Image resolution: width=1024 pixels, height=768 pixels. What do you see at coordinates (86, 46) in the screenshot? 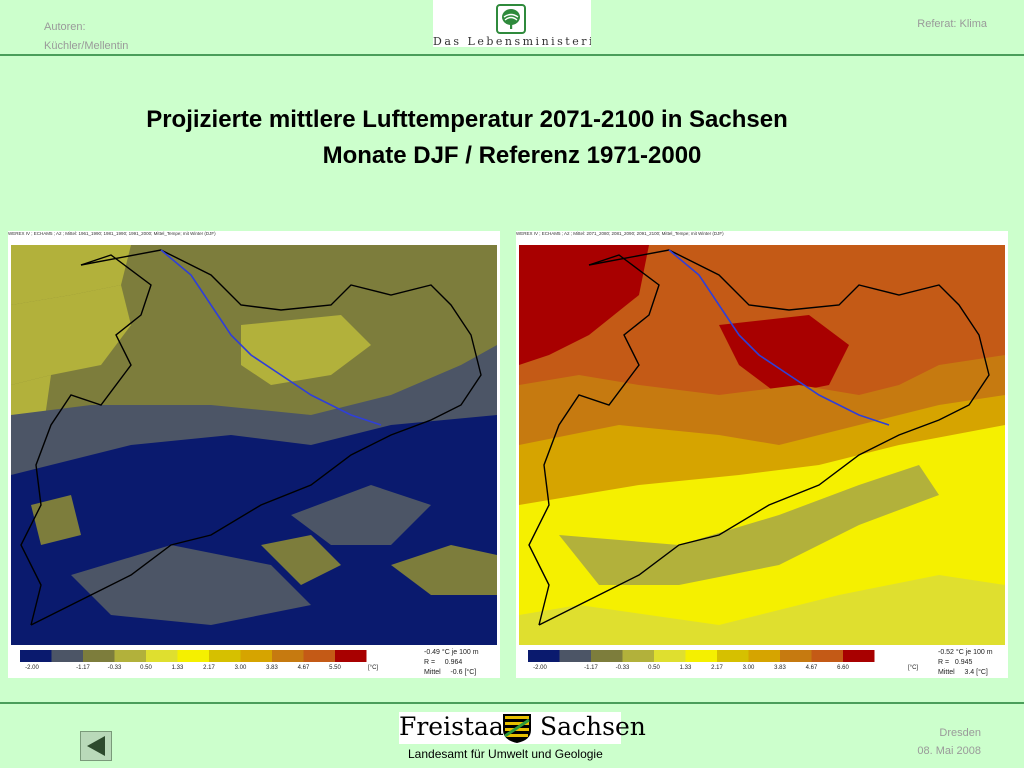
I see `authors-names: Küchler/Mellentin` at bounding box center [86, 46].